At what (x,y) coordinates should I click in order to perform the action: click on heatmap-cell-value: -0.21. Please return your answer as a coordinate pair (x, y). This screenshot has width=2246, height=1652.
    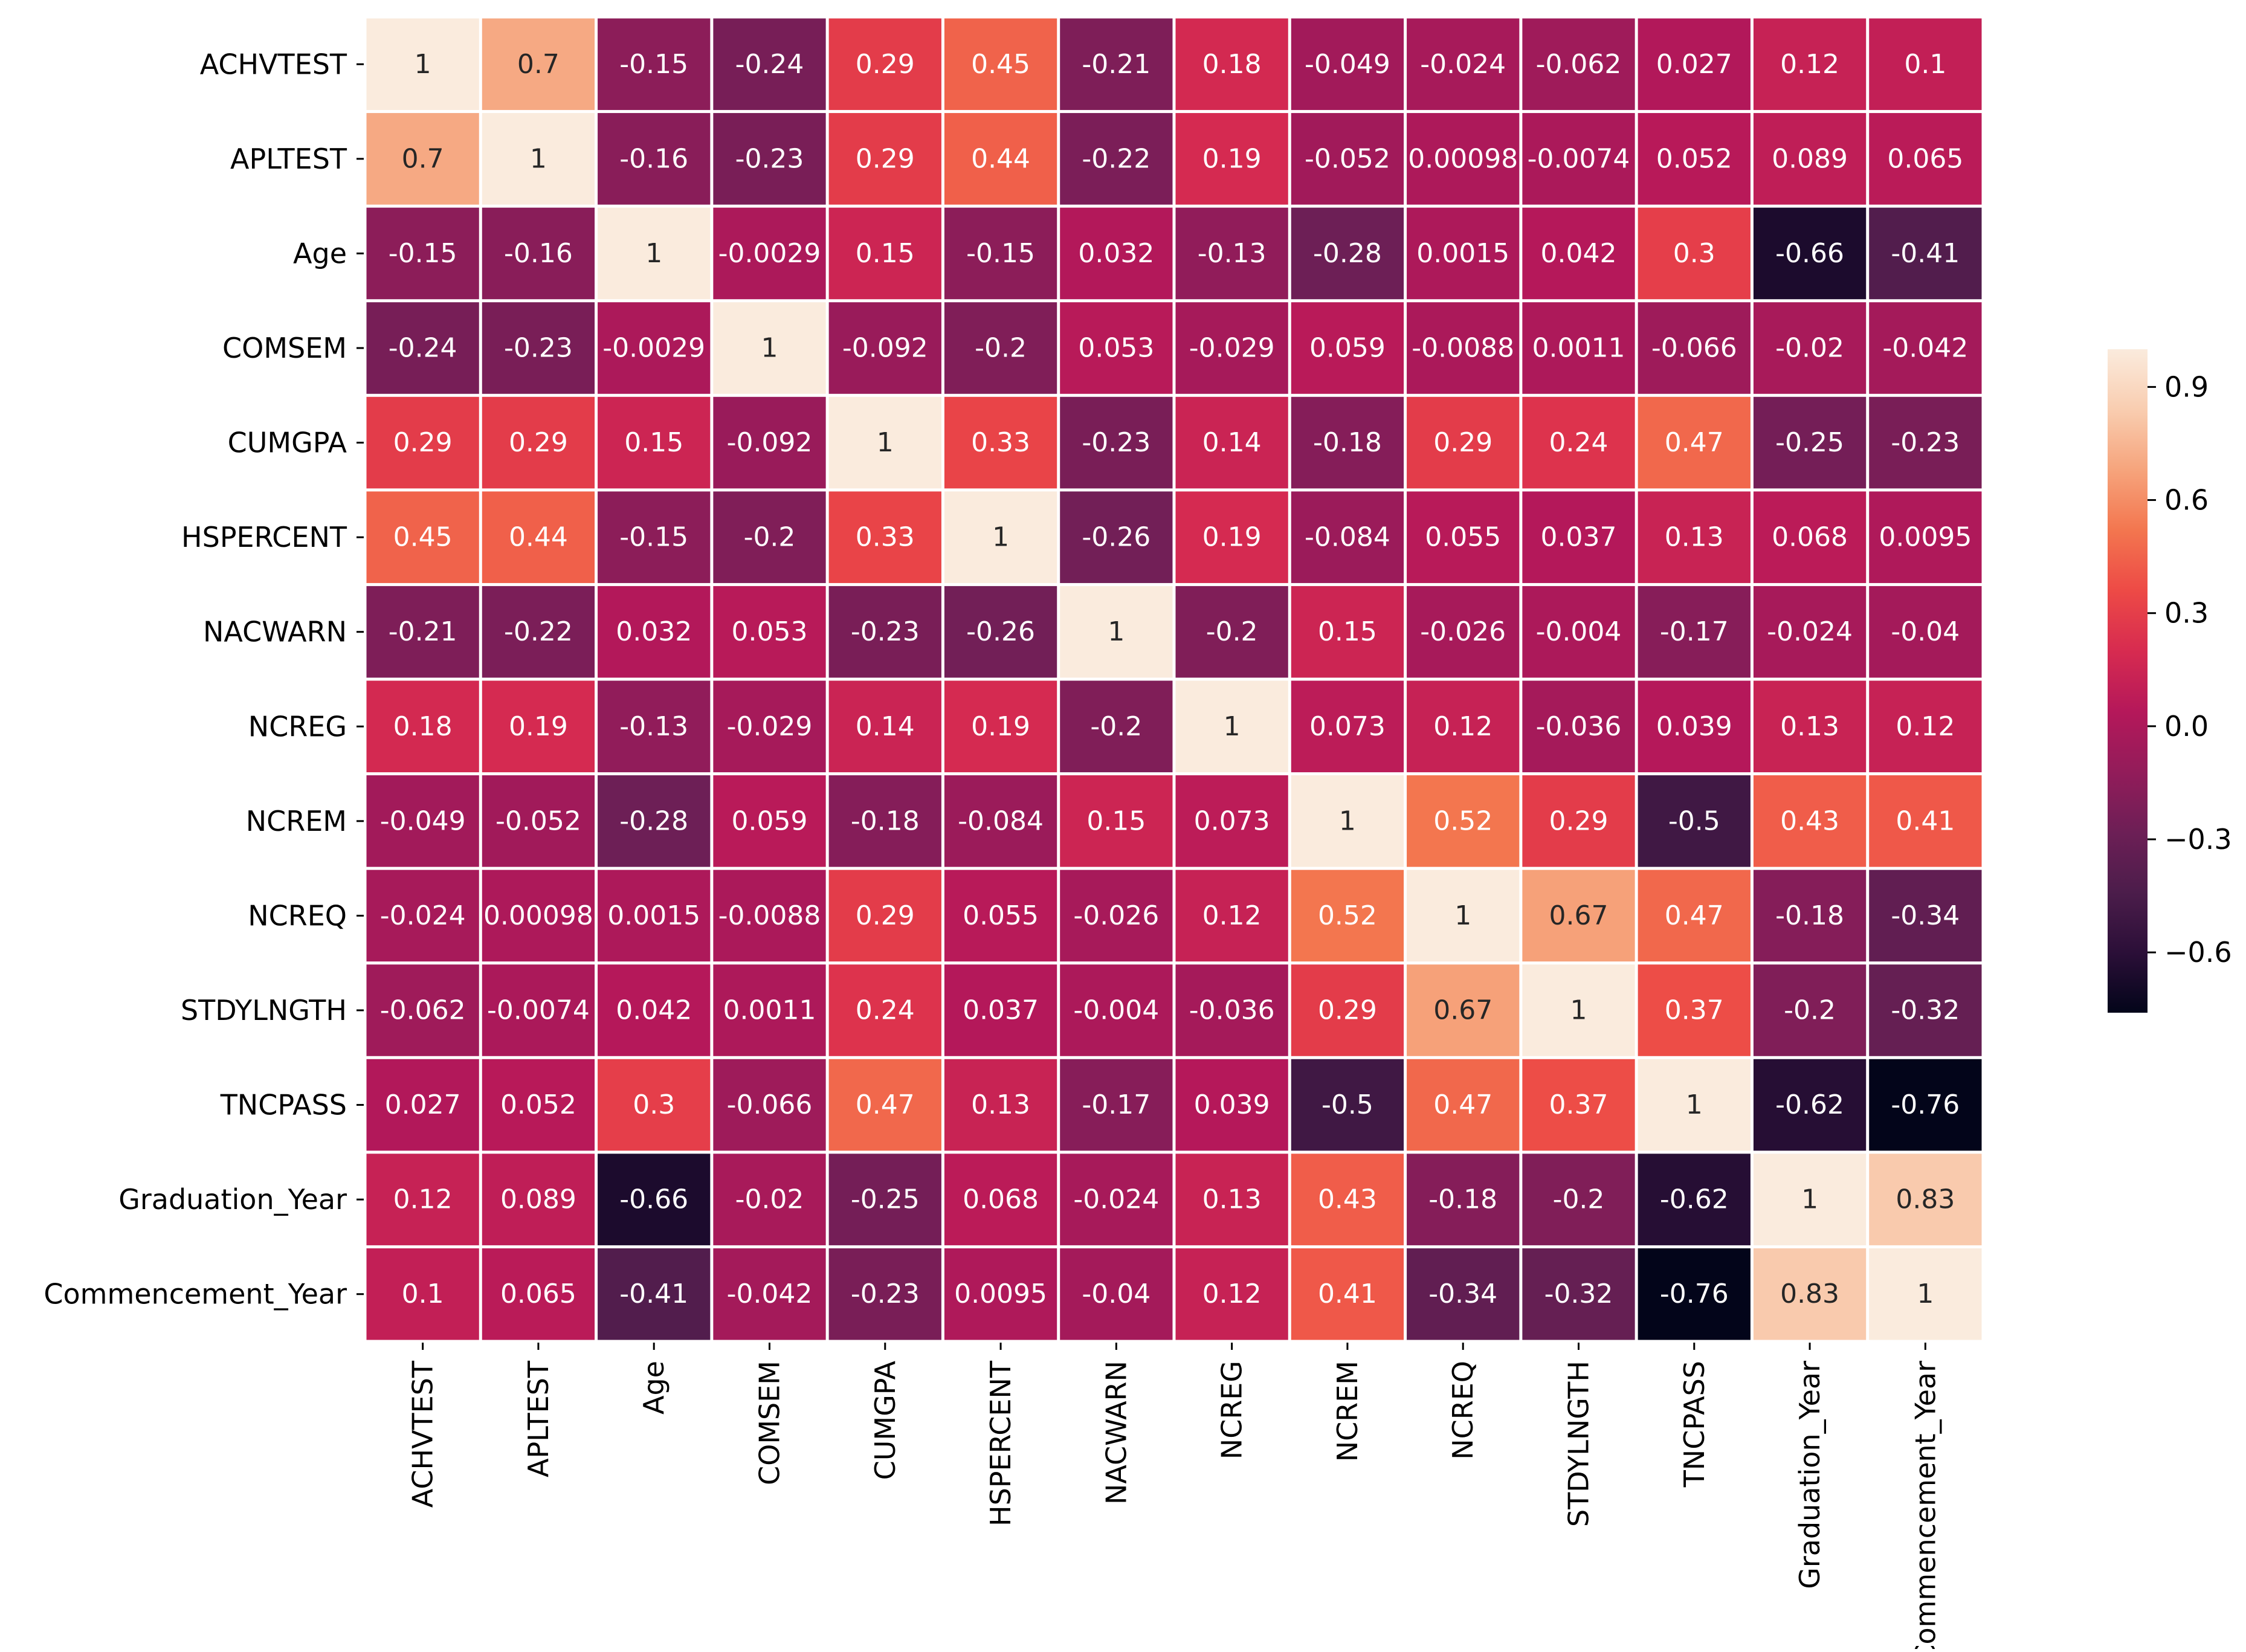
    Looking at the image, I should click on (1116, 64).